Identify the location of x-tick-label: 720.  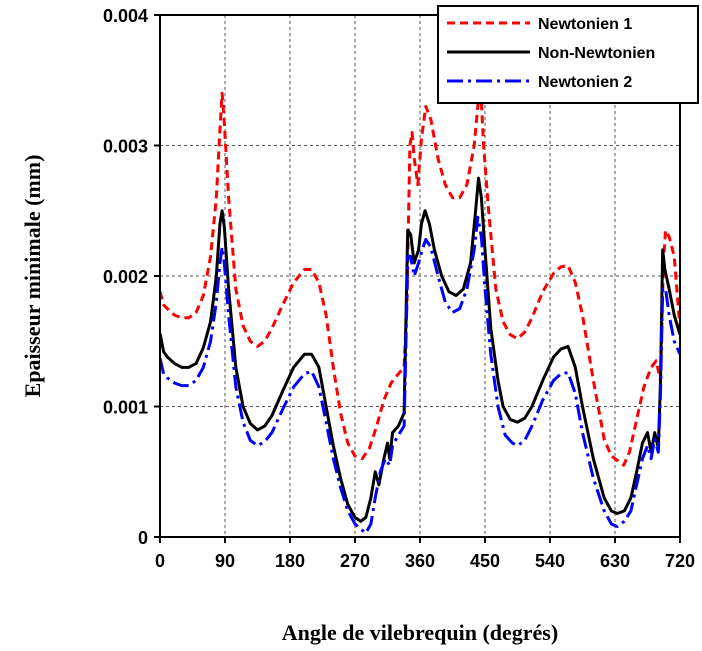
(680, 561).